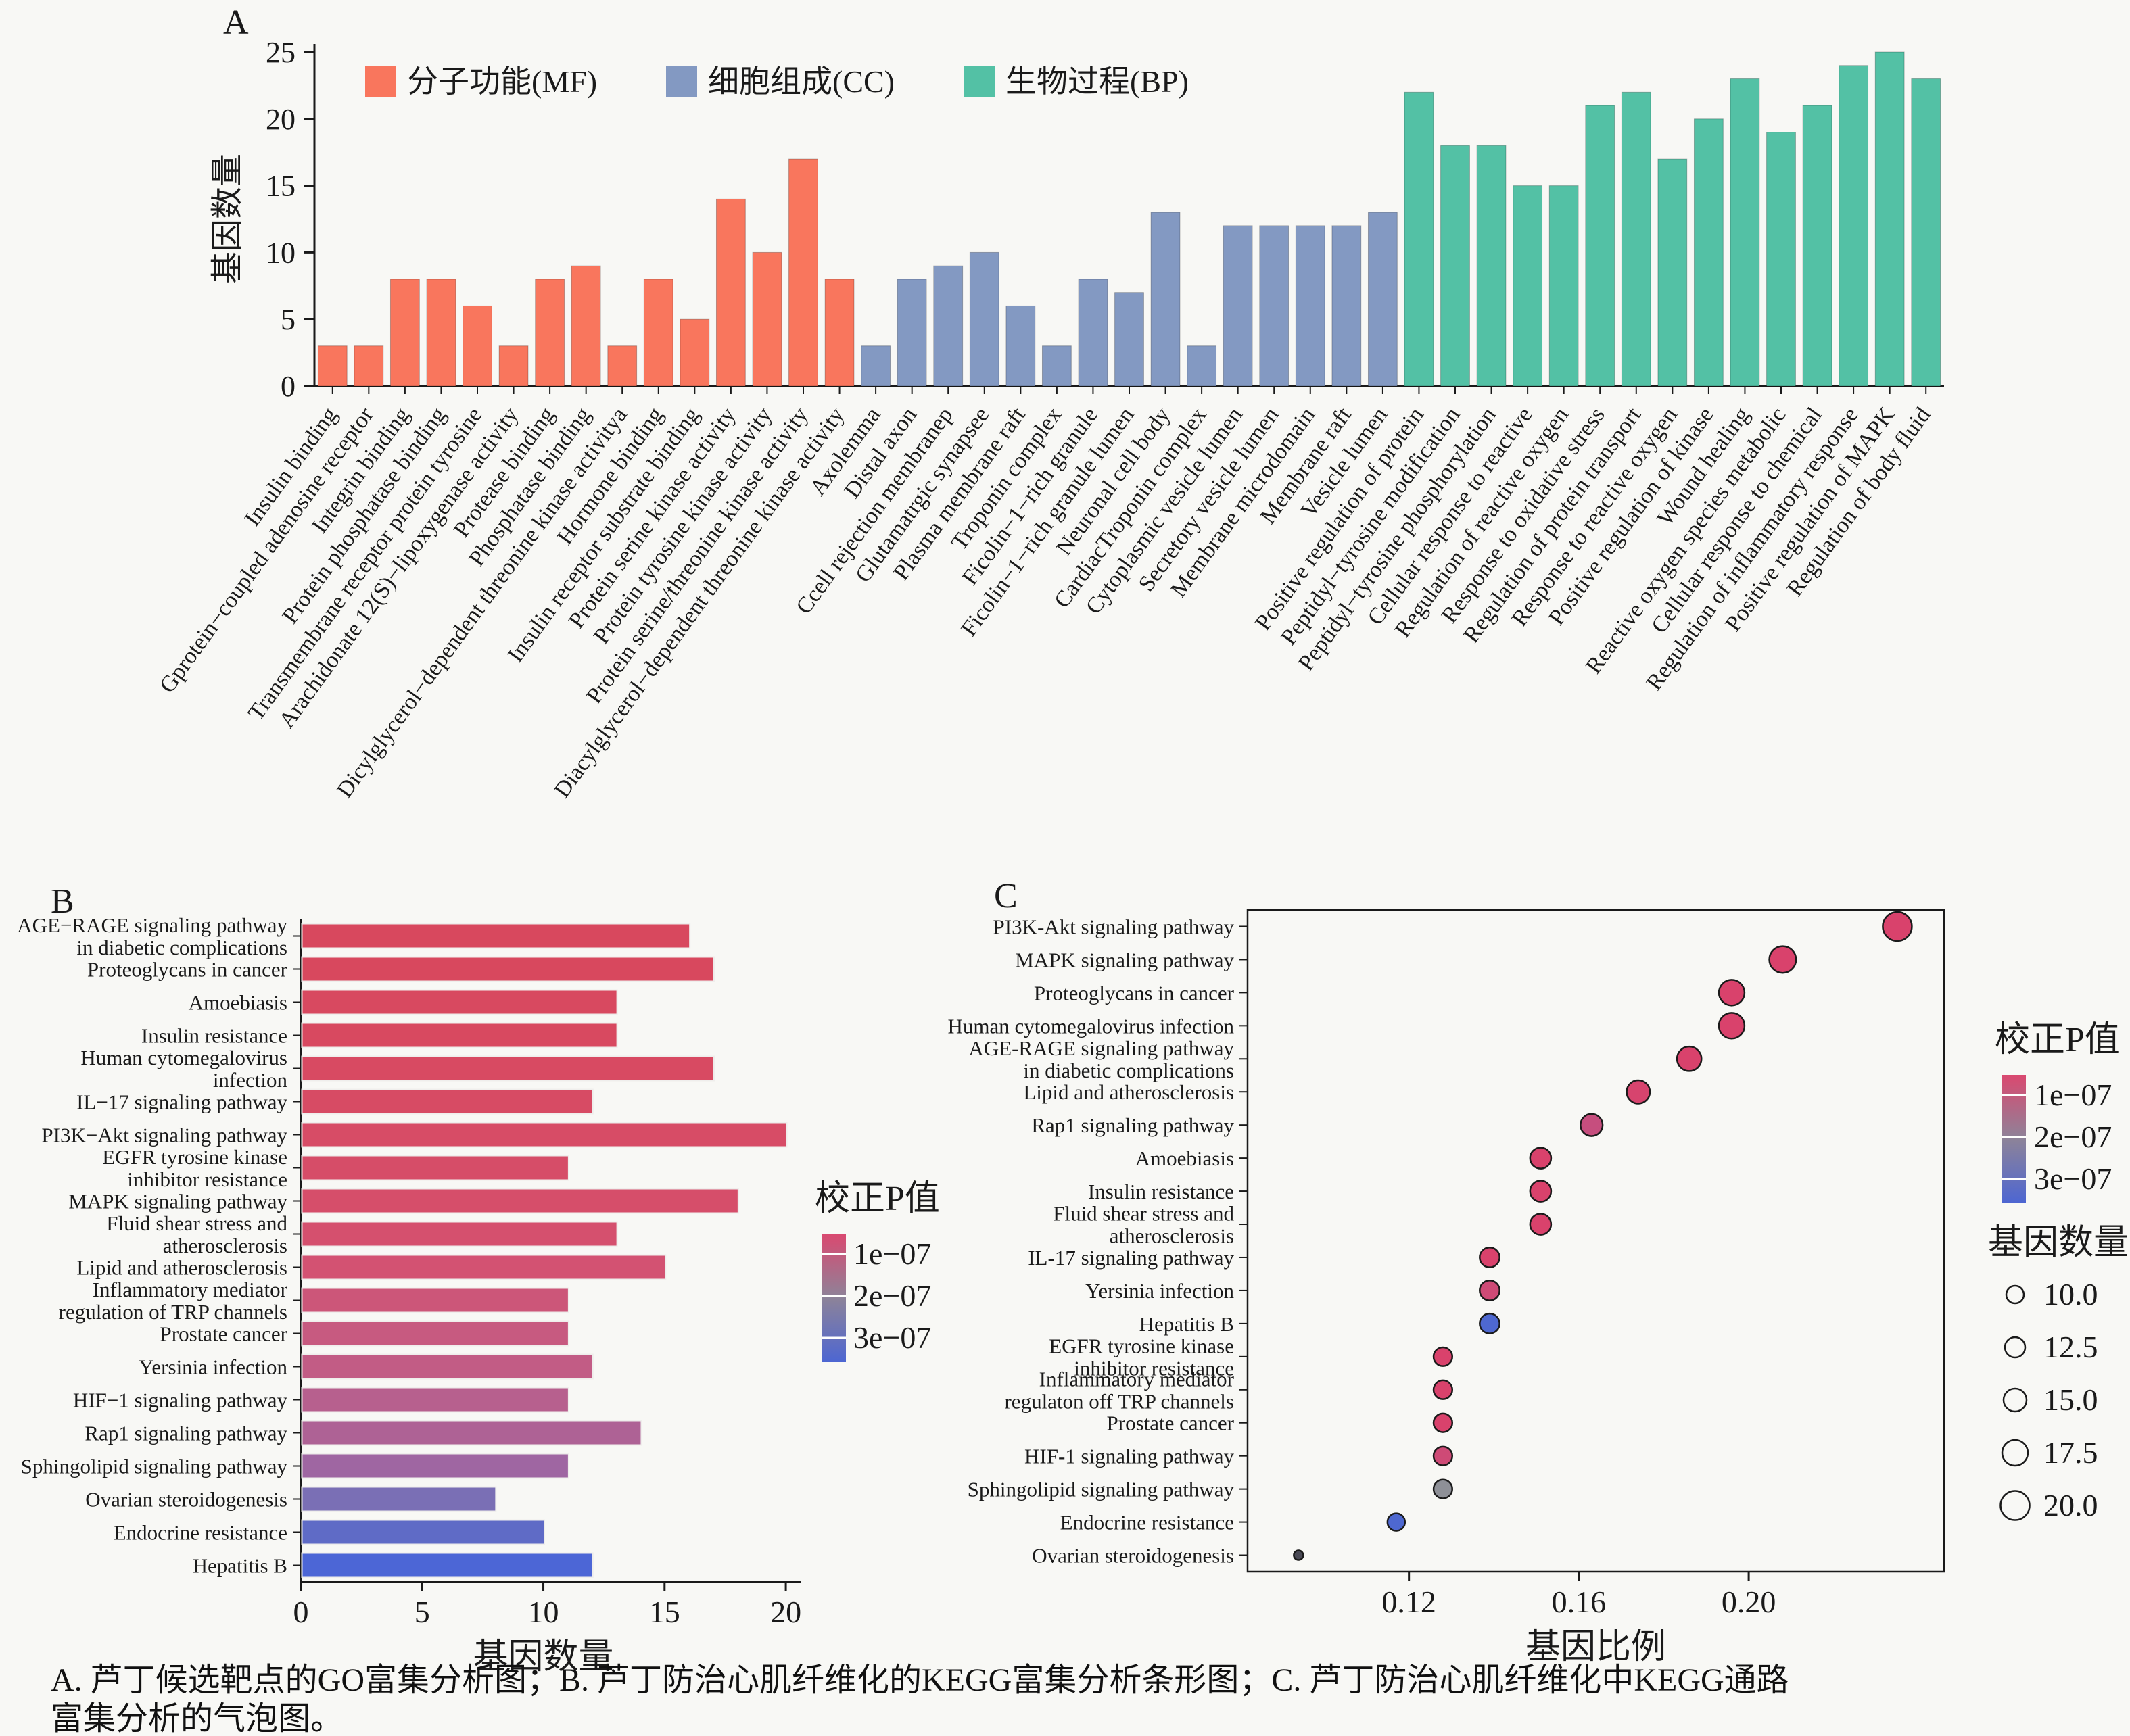 The height and width of the screenshot is (1736, 2130). Describe the element at coordinates (182, 1268) in the screenshot. I see `y-tick-label: Lipid and atherosclerosis` at that location.